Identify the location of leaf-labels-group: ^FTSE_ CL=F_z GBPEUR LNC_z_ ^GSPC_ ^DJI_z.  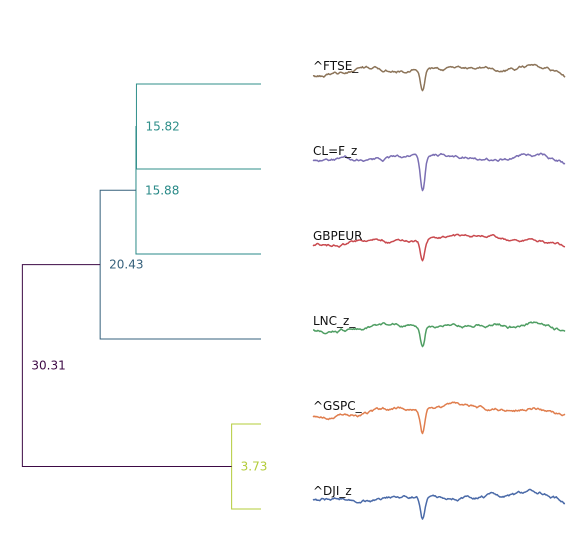
(338, 278).